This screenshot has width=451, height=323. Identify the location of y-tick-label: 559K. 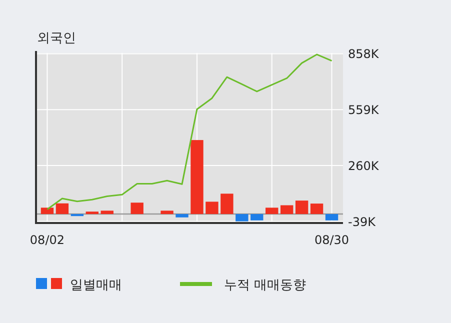
(364, 110).